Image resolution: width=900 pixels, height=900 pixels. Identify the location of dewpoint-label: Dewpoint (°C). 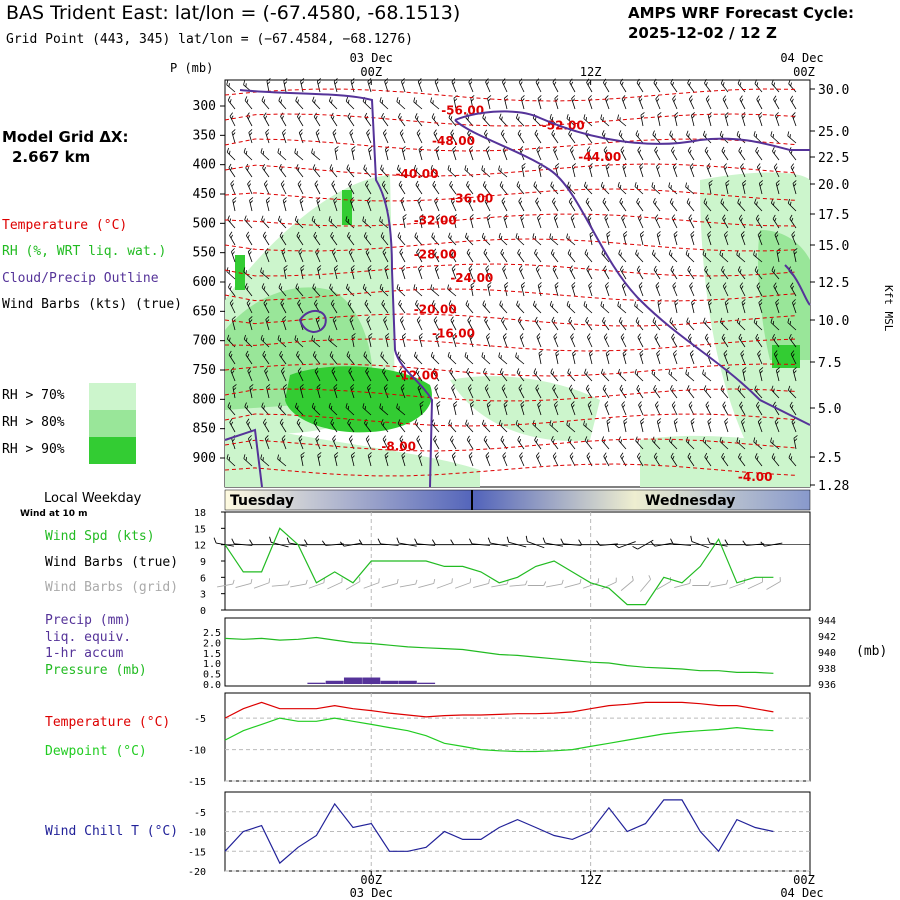
(96, 751).